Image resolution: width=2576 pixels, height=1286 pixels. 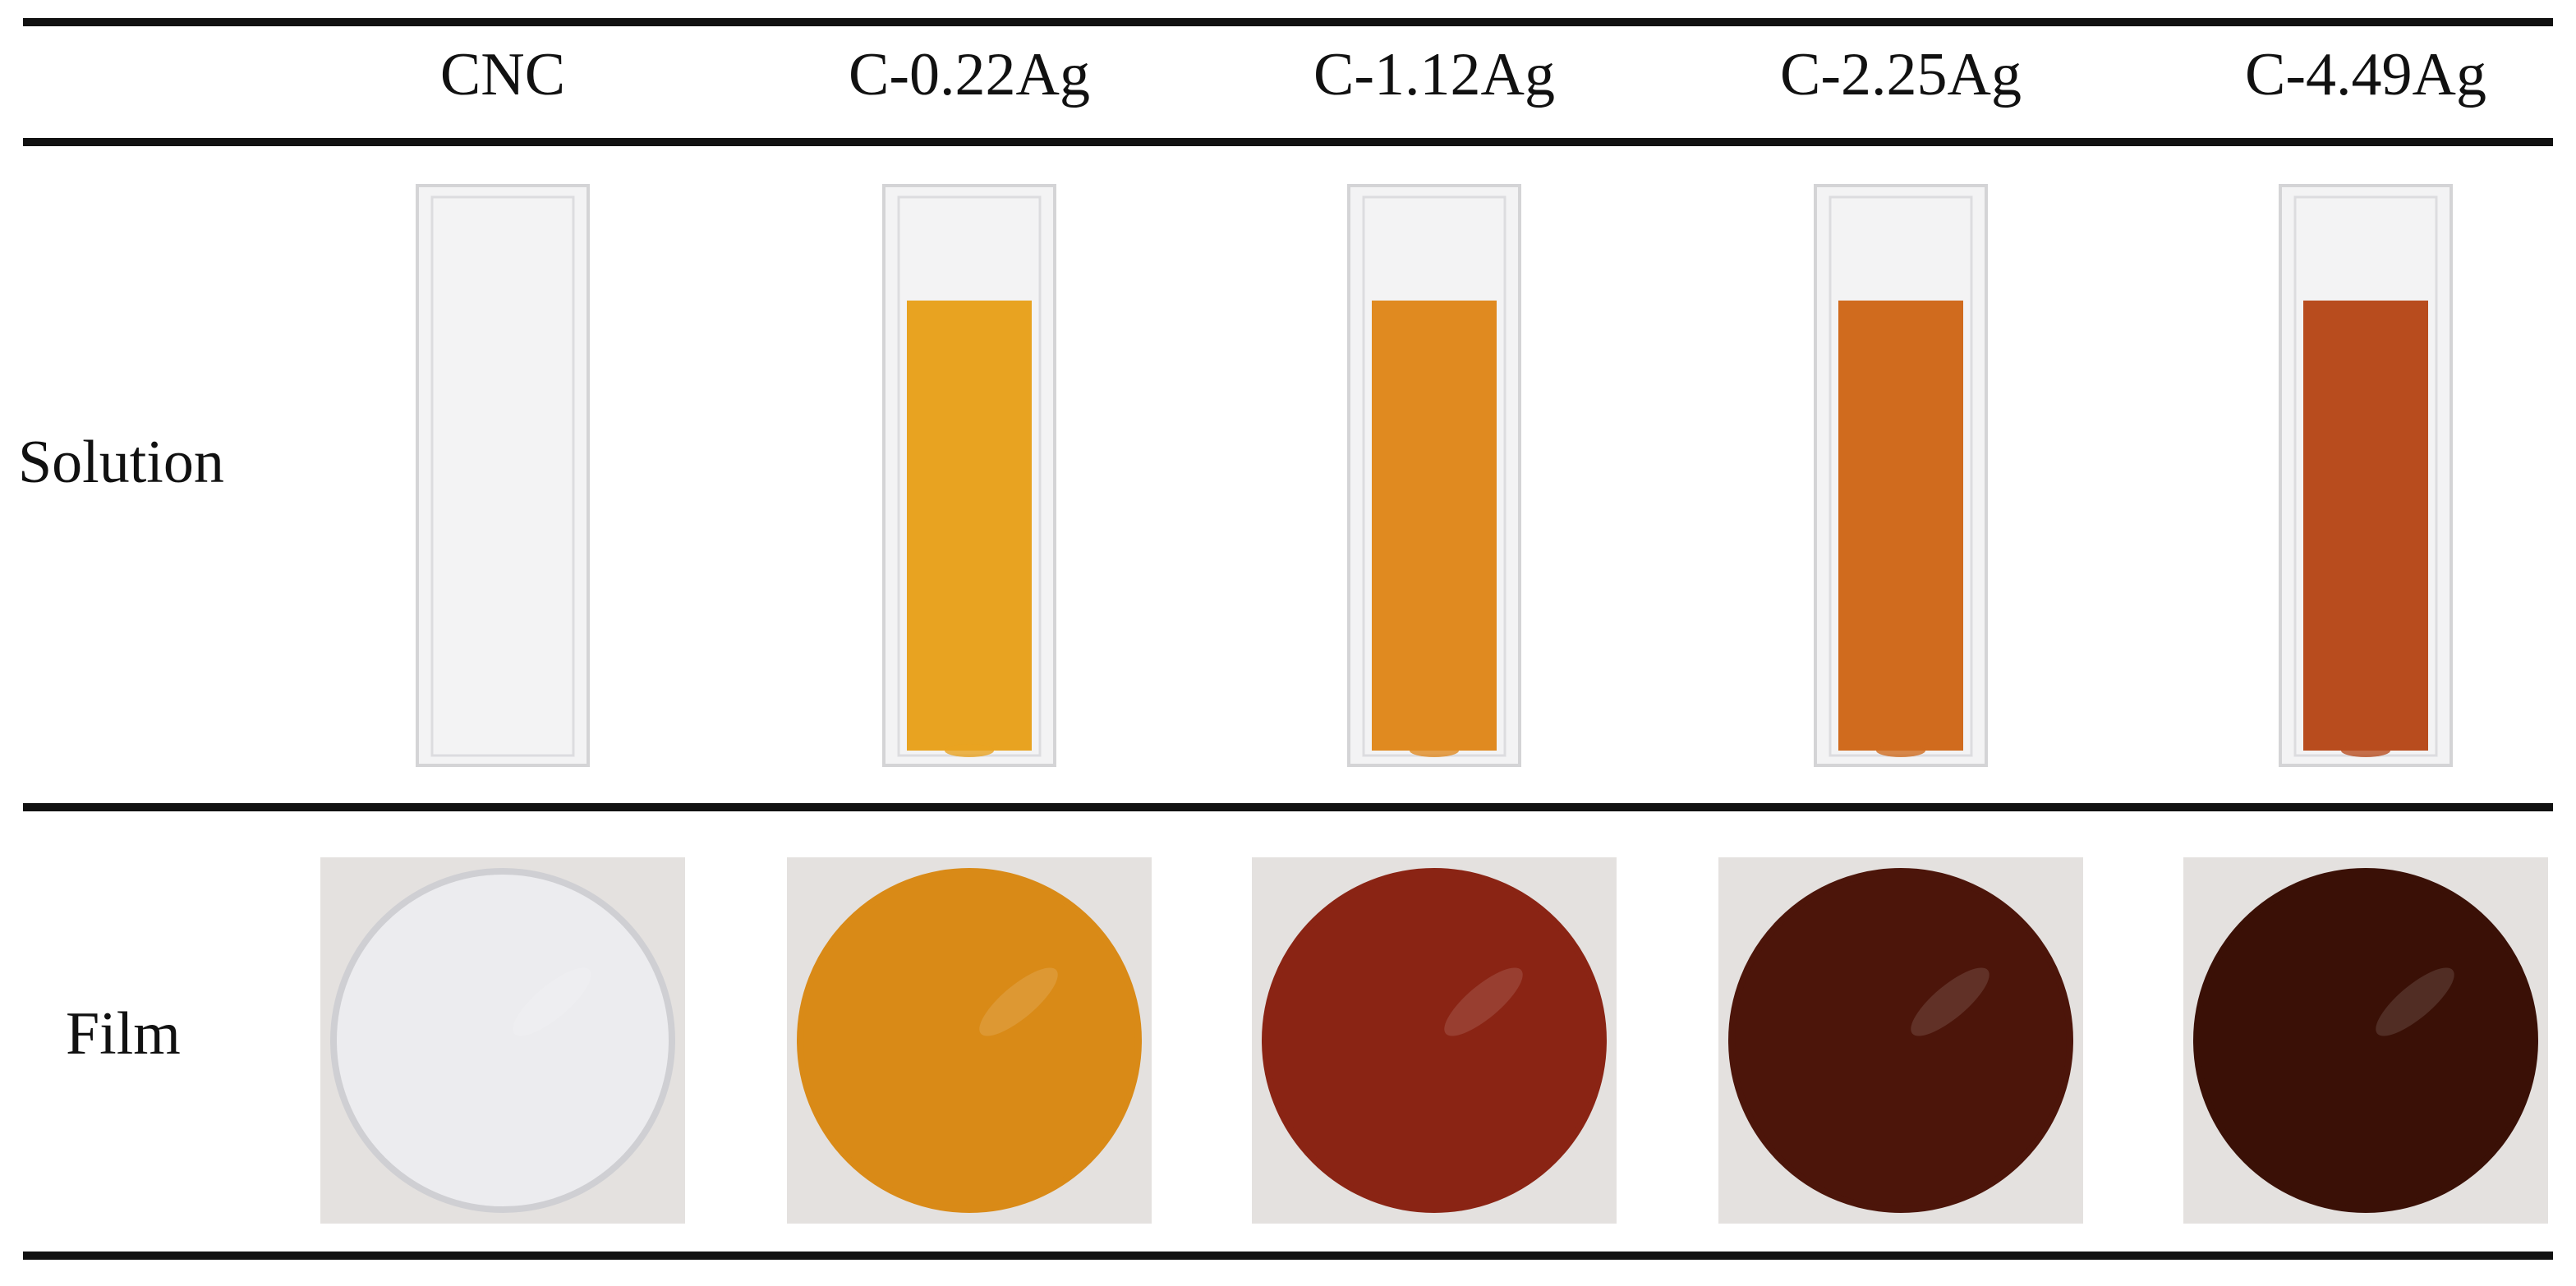 What do you see at coordinates (1288, 142) in the screenshot?
I see `rule-header` at bounding box center [1288, 142].